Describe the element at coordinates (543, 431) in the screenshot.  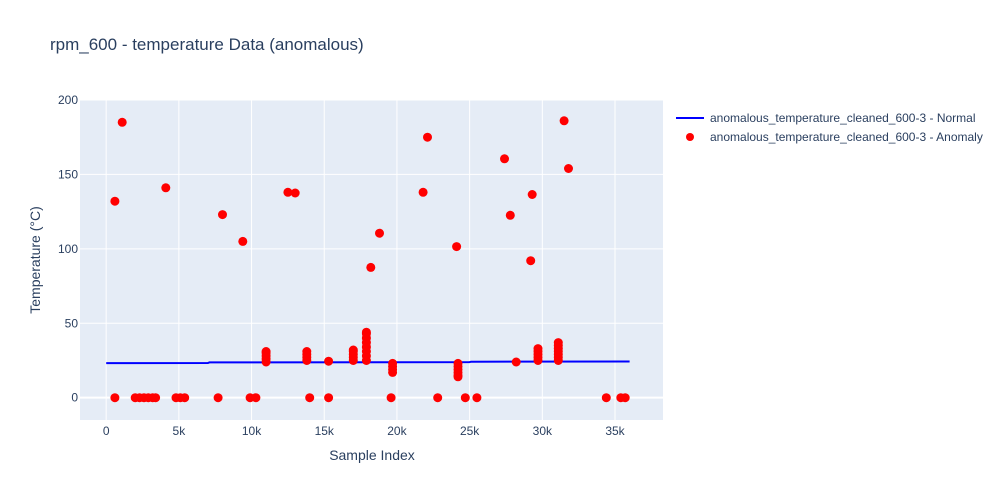
I see `x-tick-label: 30k` at that location.